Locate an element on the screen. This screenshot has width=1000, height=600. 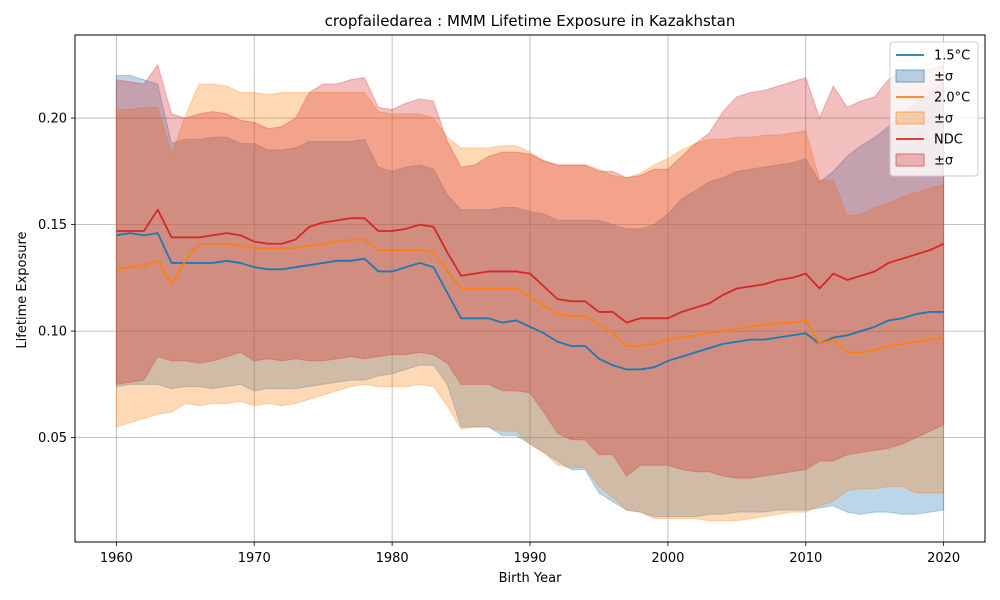
legend-patch-ndc is located at coordinates (910, 160).